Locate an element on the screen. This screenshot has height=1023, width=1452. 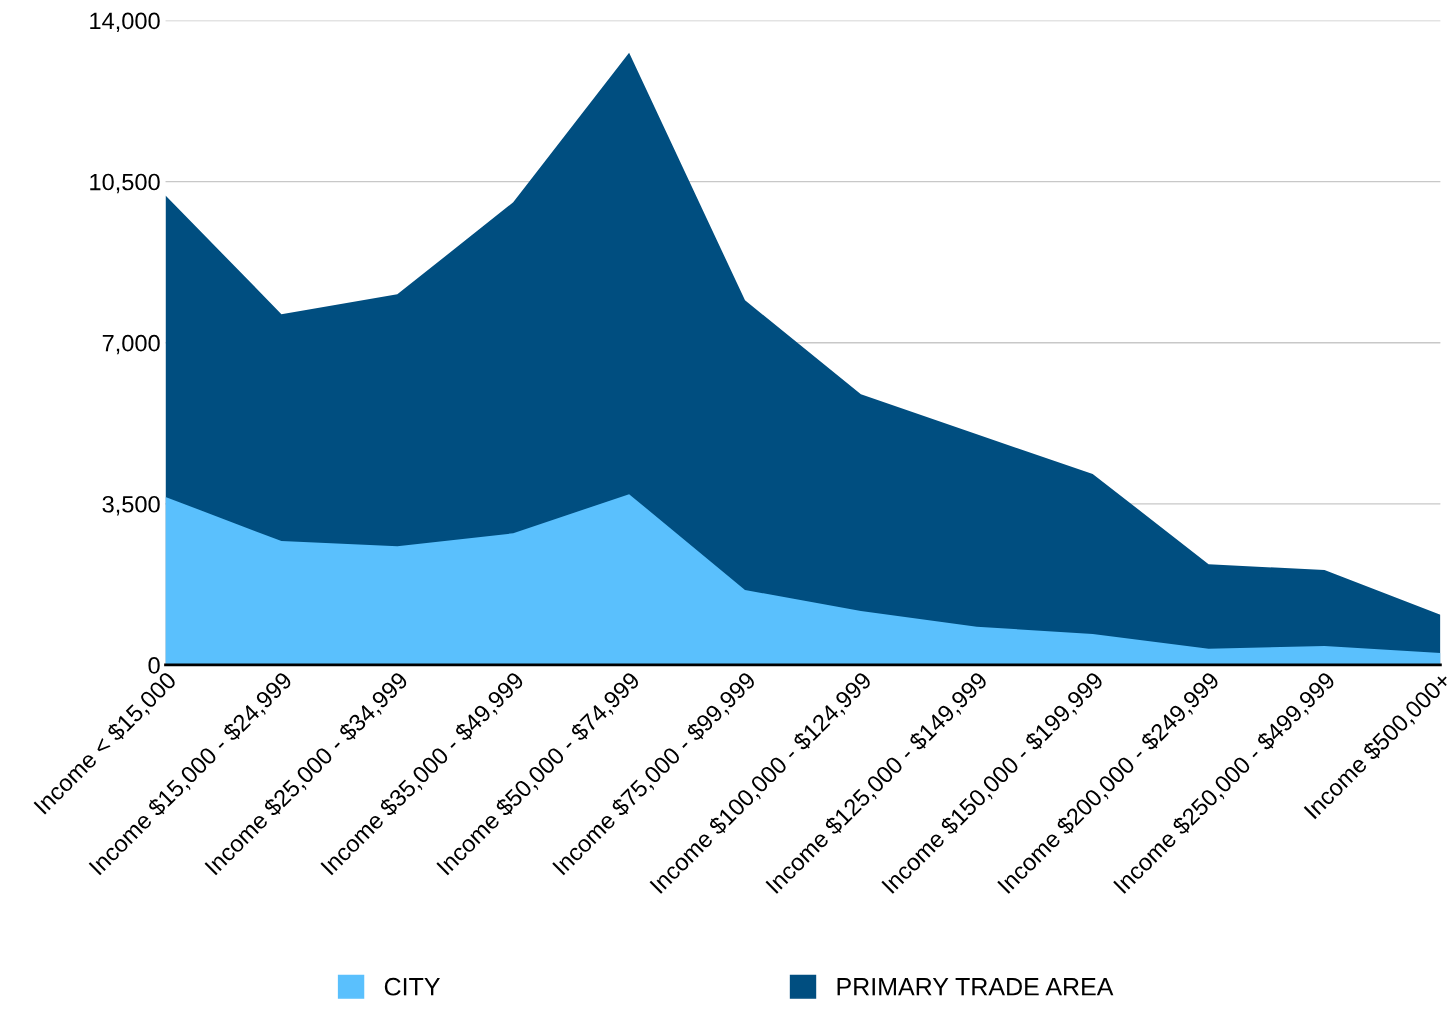
legend-label: CITY is located at coordinates (412, 986).